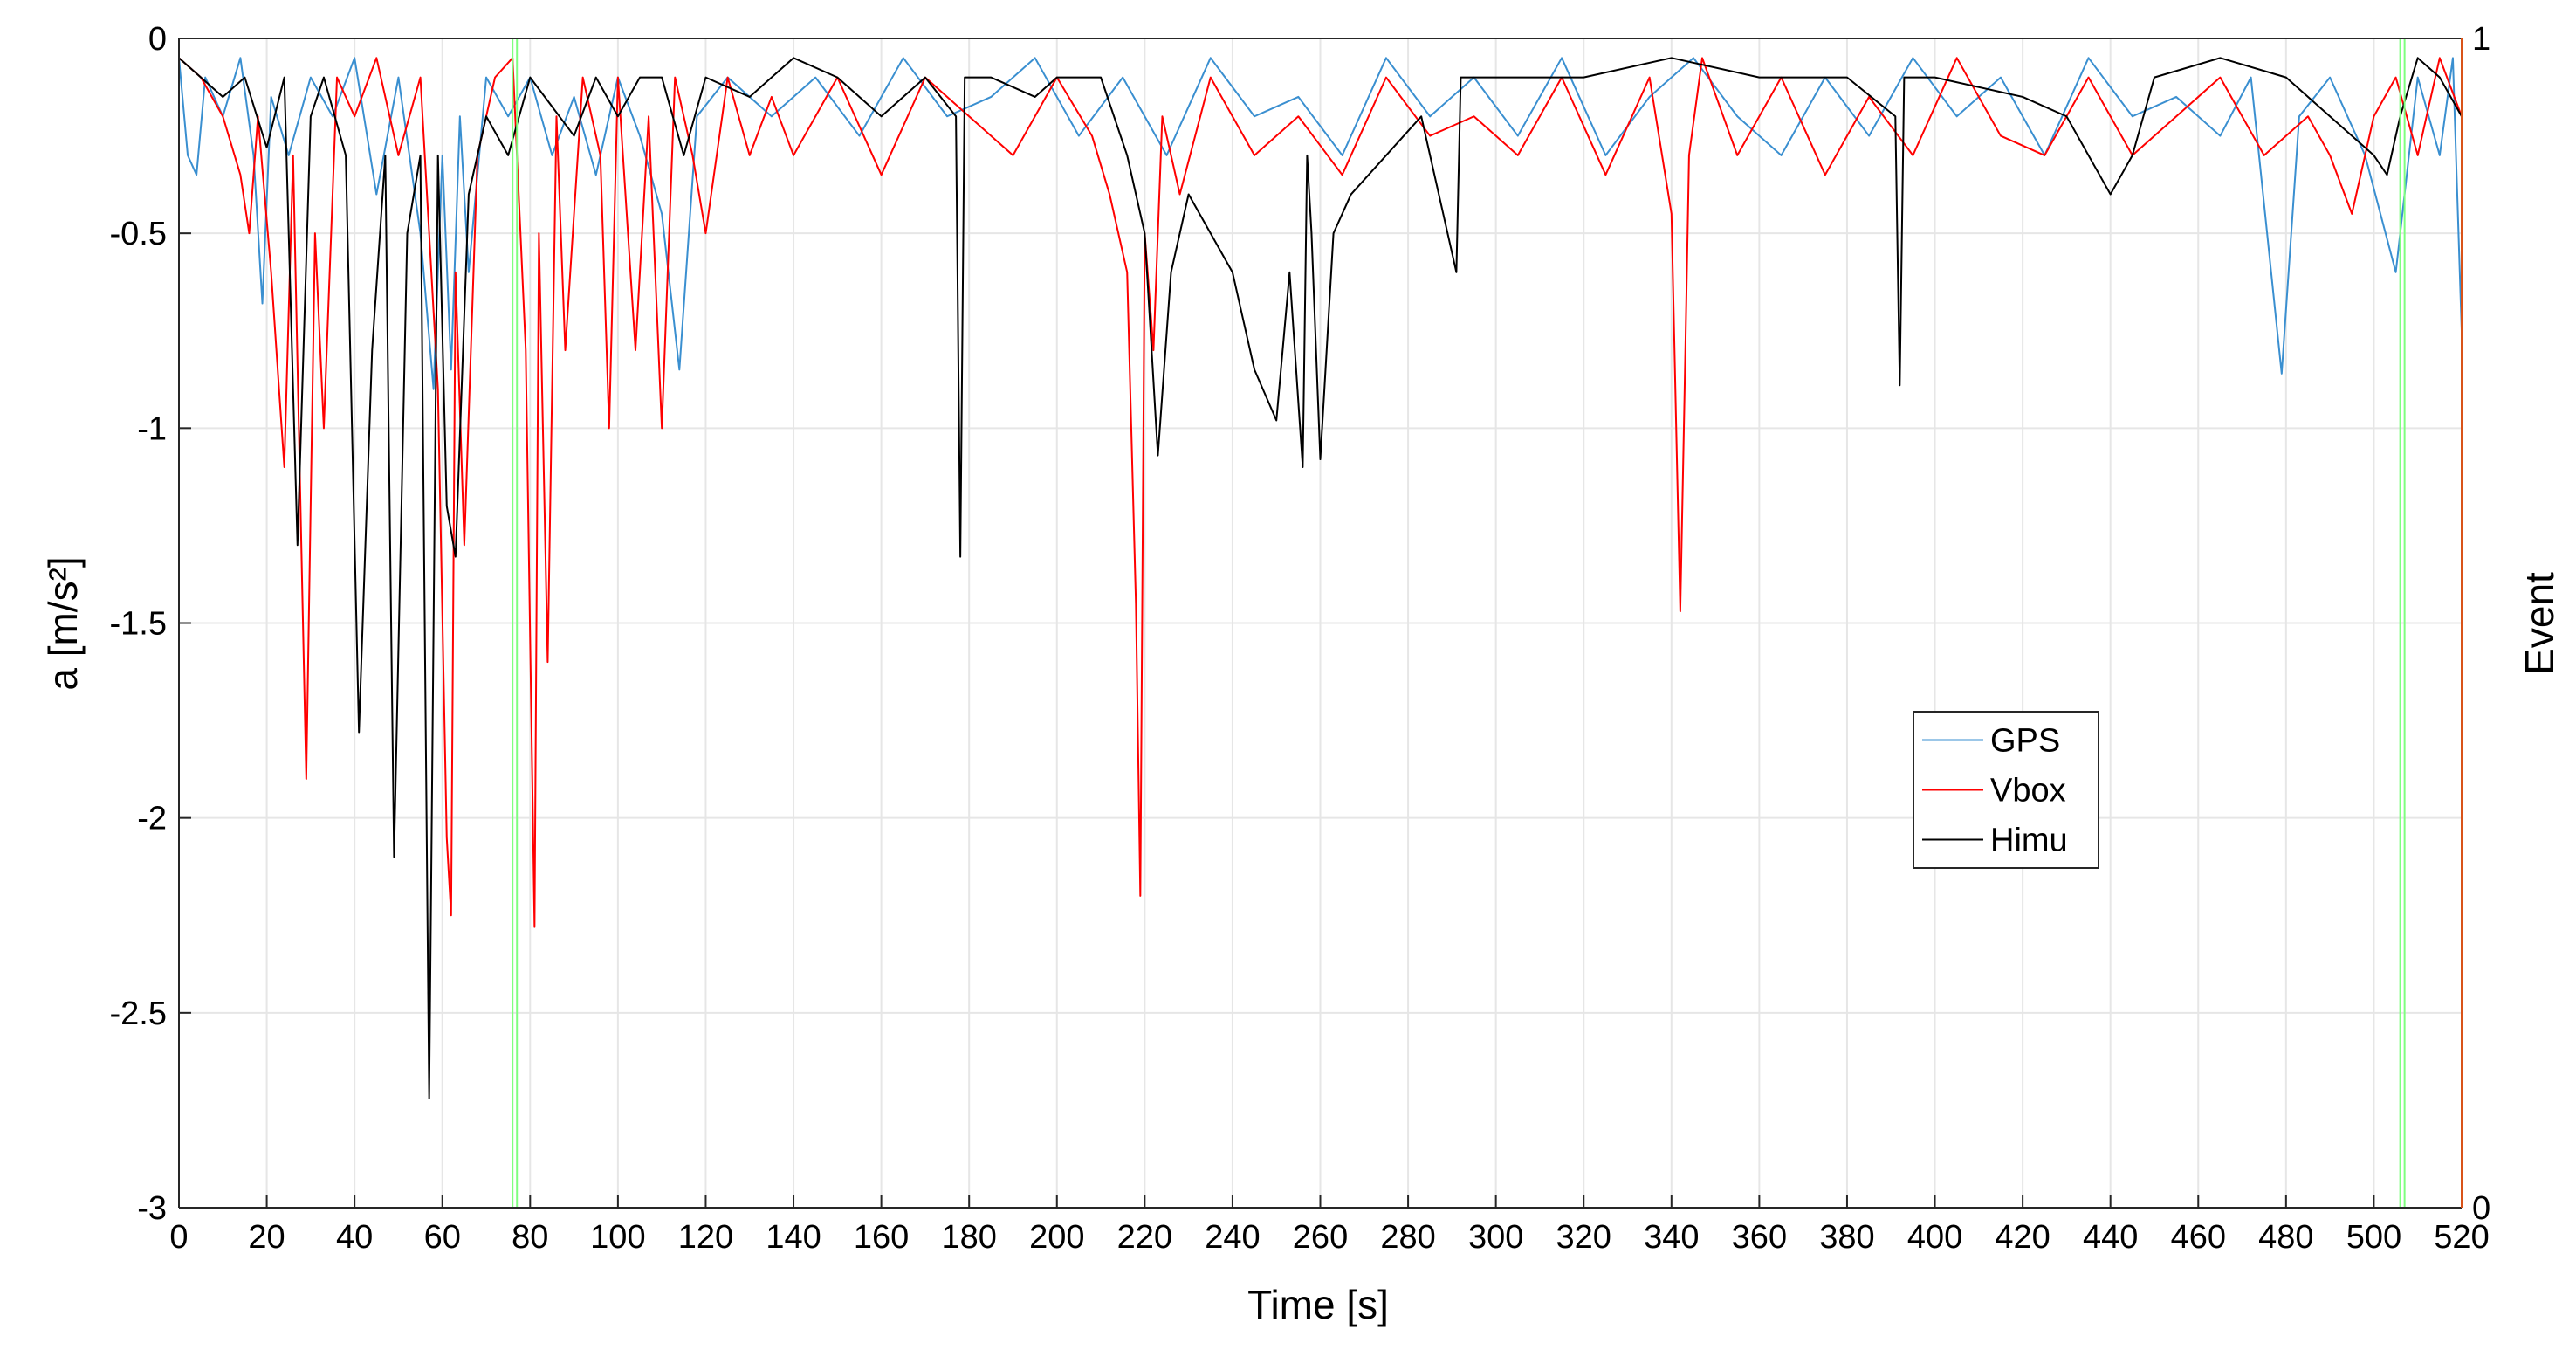  I want to click on y-tick-label: -2.5, so click(138, 1013).